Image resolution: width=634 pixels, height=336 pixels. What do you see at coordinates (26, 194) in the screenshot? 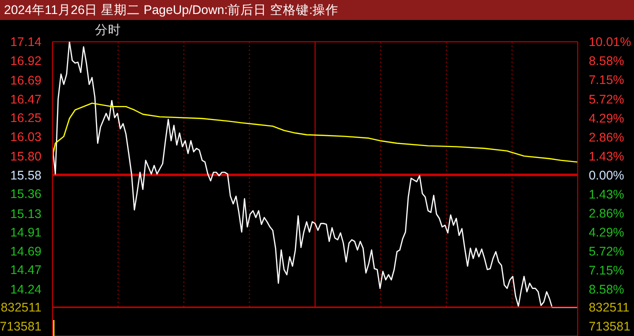
I see `y-tick-label: 15.36` at bounding box center [26, 194].